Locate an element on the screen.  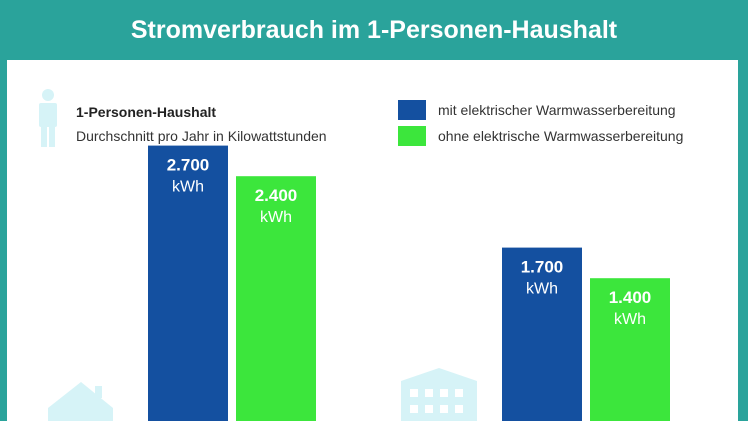
bar-value-label: 1.400 is located at coordinates (630, 297).